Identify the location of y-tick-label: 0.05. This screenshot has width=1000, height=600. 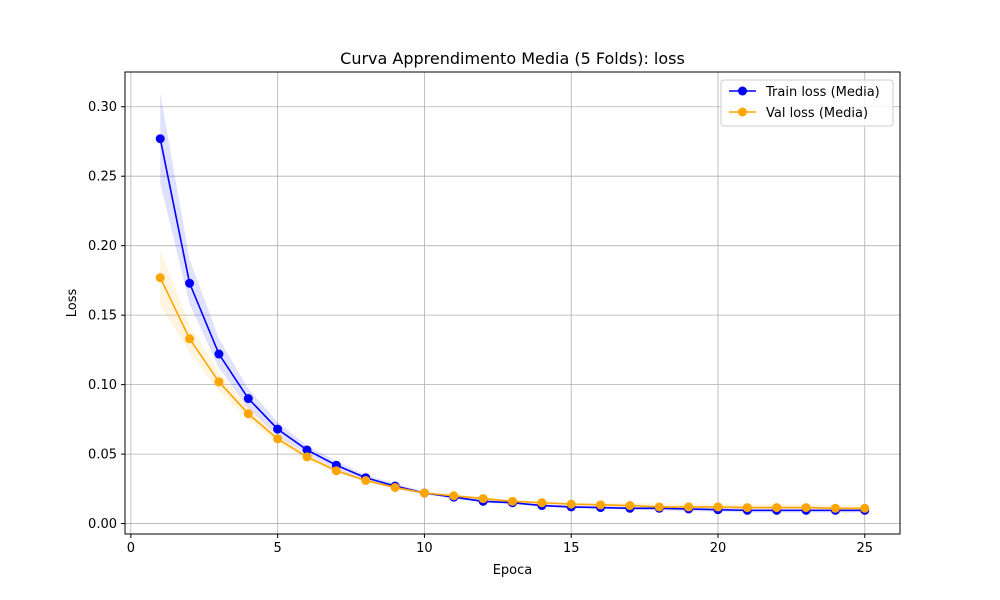
(102, 455).